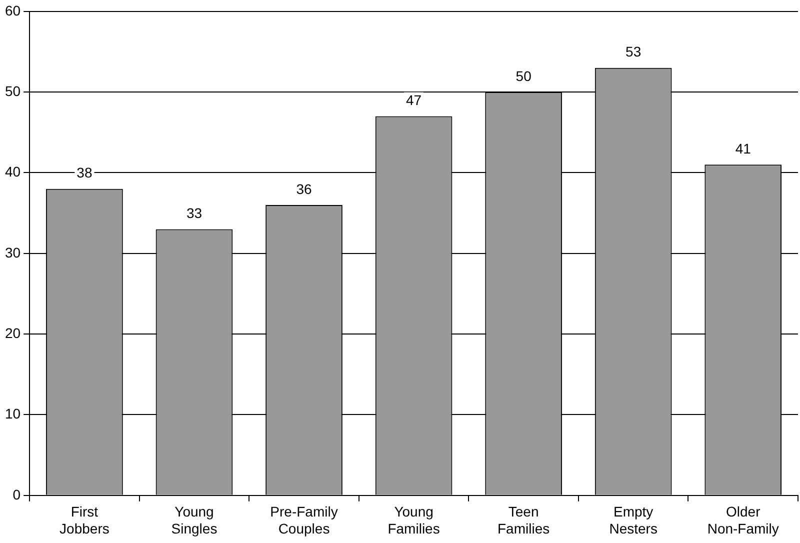 Image resolution: width=800 pixels, height=543 pixels. I want to click on y-tick-label: 40, so click(12, 172).